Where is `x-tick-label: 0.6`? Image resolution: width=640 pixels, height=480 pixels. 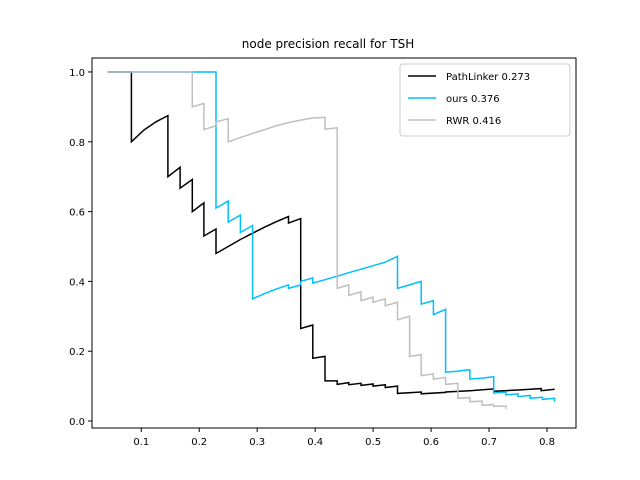 x-tick-label: 0.6 is located at coordinates (431, 442).